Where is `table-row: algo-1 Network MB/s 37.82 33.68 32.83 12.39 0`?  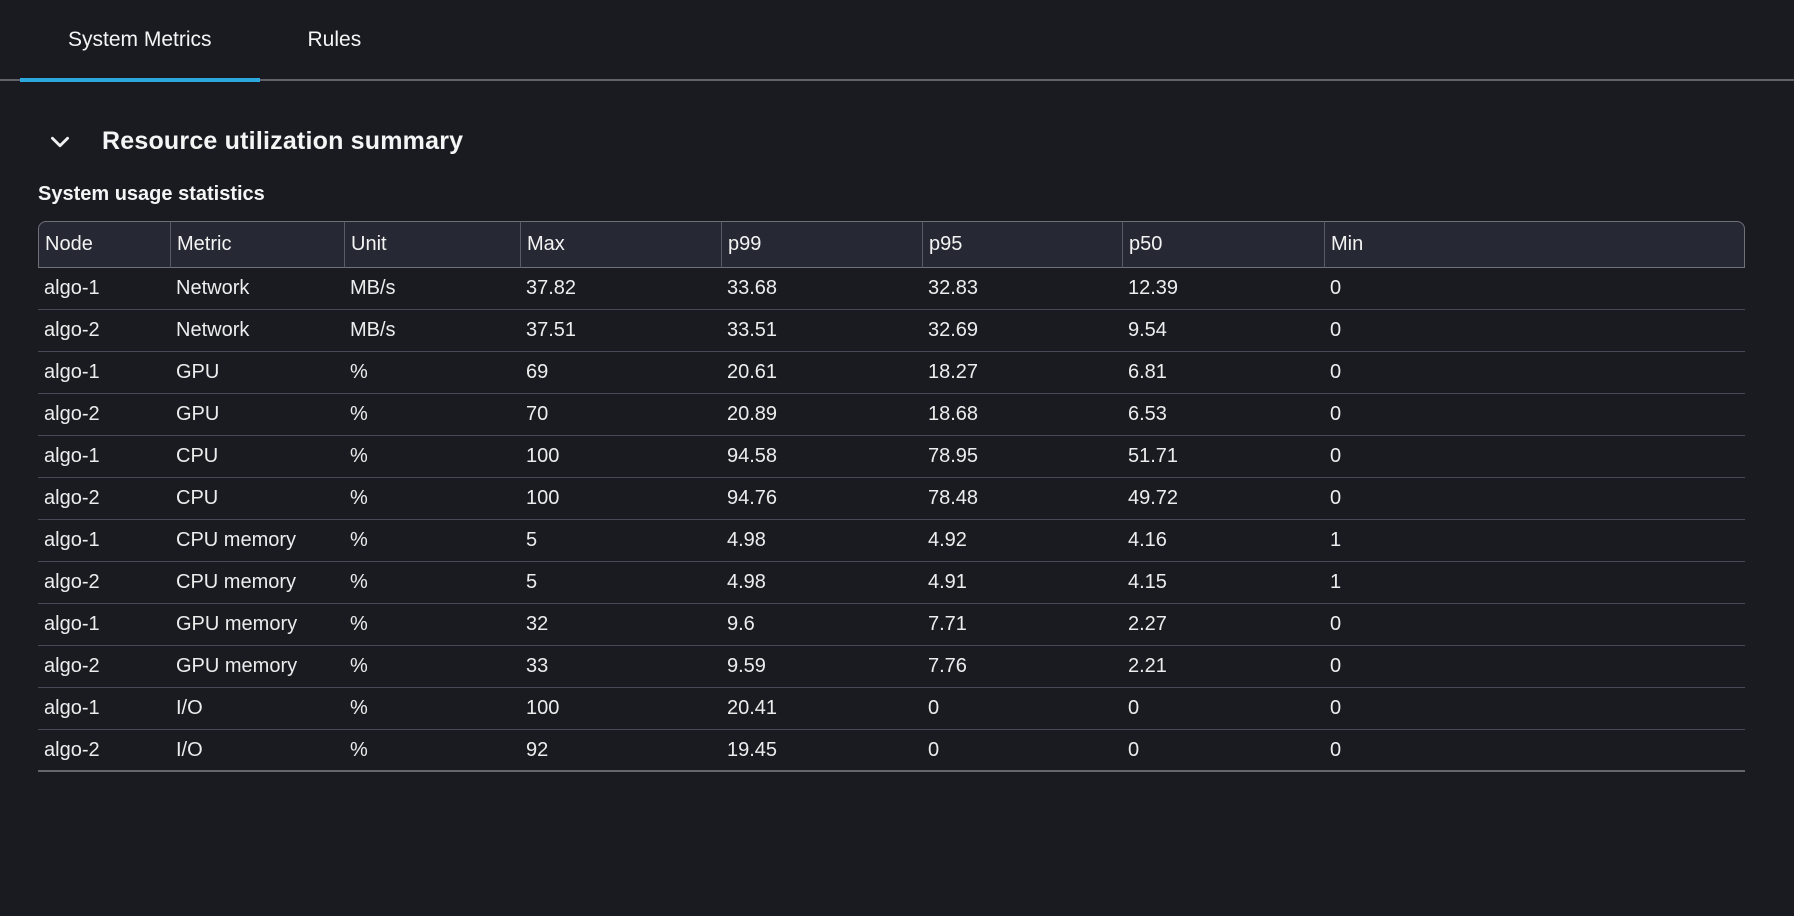 table-row: algo-1 Network MB/s 37.82 33.68 32.83 12.39 0 is located at coordinates (891, 289).